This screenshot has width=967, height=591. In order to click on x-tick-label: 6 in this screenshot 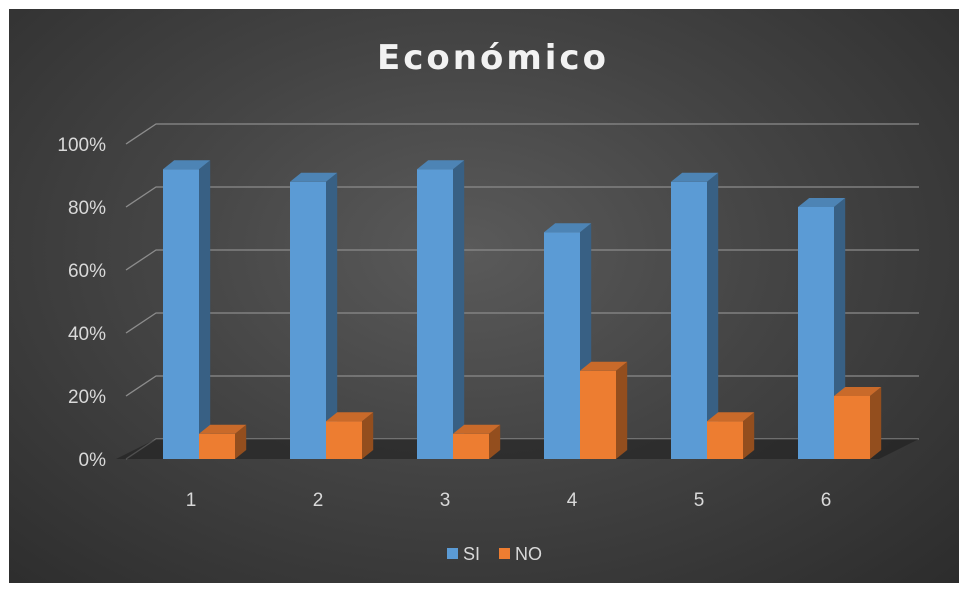, I will do `click(826, 500)`.